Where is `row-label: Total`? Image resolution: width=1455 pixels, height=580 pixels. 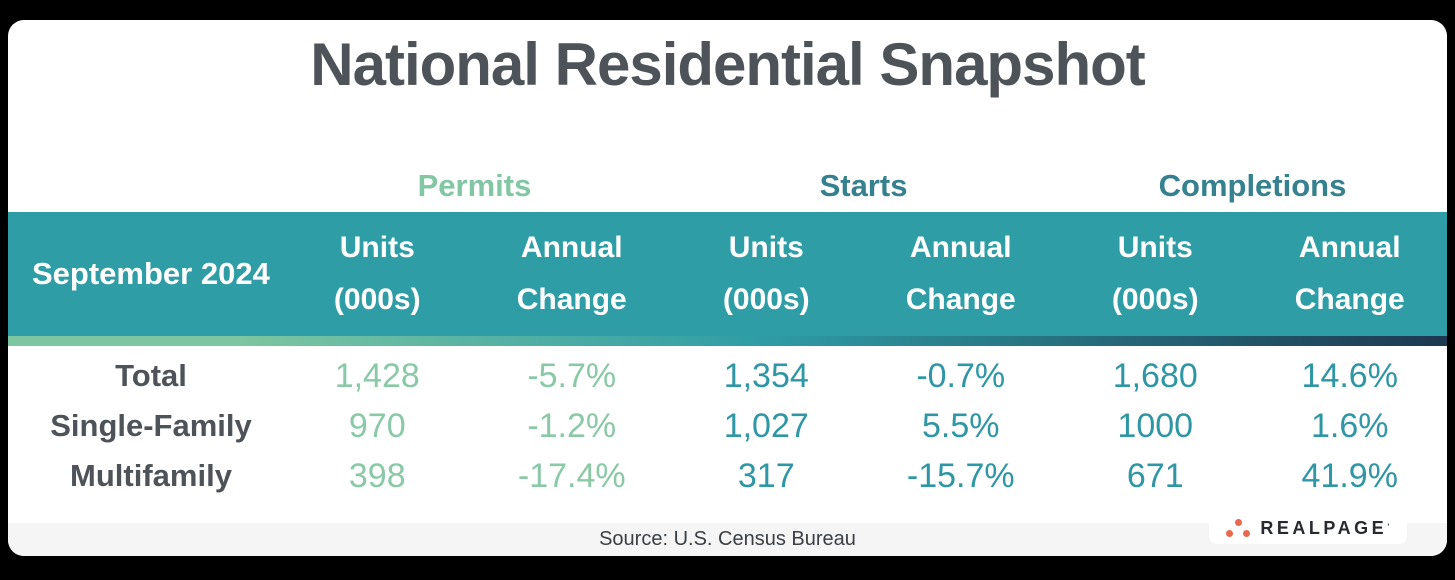 row-label: Total is located at coordinates (151, 375).